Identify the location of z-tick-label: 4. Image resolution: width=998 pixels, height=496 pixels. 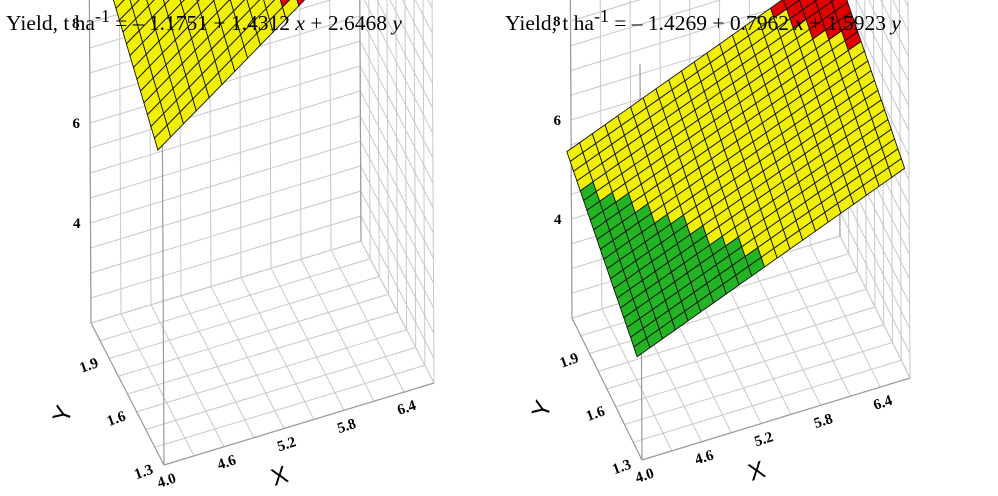
(77, 224).